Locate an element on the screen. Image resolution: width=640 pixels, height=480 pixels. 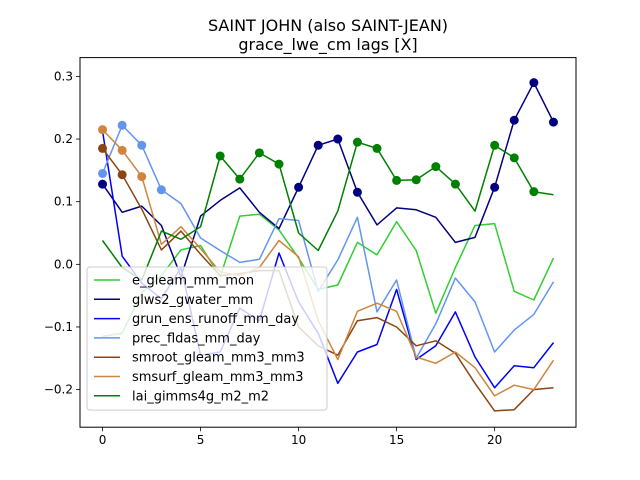
legend-label: smroot_gleam_mm3_mm3 is located at coordinates (218, 358).